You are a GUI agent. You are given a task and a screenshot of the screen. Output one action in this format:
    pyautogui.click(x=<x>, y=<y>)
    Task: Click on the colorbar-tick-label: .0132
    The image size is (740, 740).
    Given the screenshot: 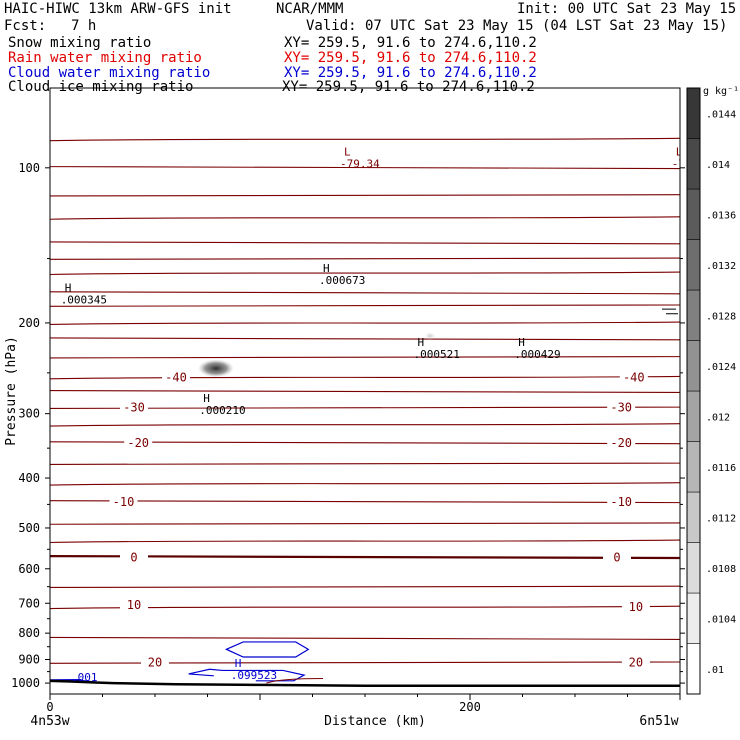 What is the action you would take?
    pyautogui.click(x=721, y=266)
    